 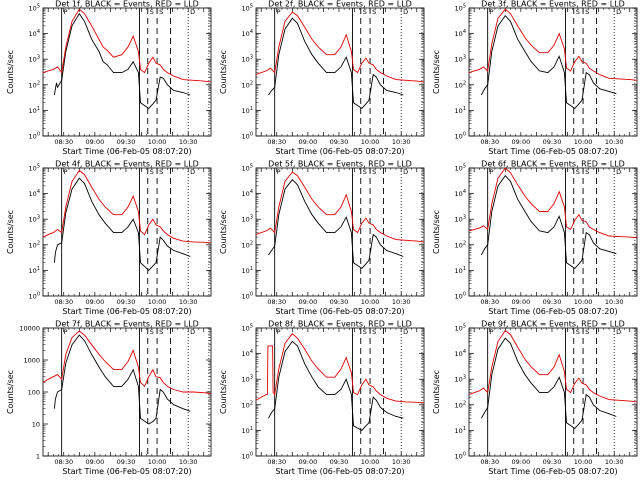 I want to click on panel-title: Det 2f, BLACK = Events, RED = LLD, so click(x=340, y=4).